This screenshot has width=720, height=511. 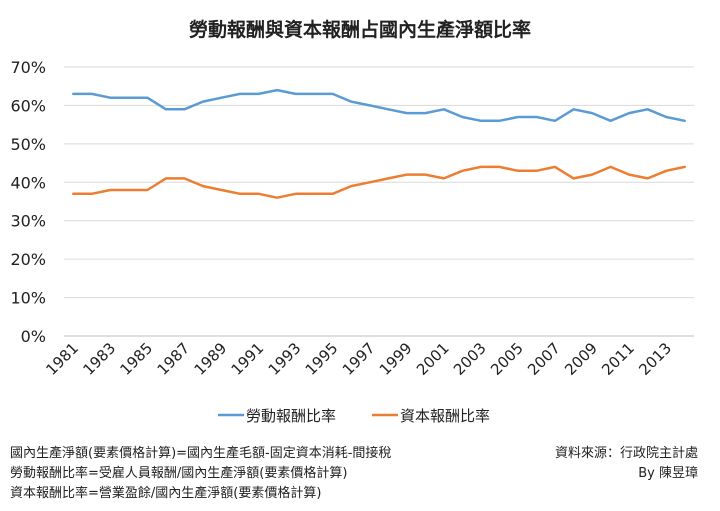 I want to click on legend-label: 勞動報酬比率, so click(x=291, y=416).